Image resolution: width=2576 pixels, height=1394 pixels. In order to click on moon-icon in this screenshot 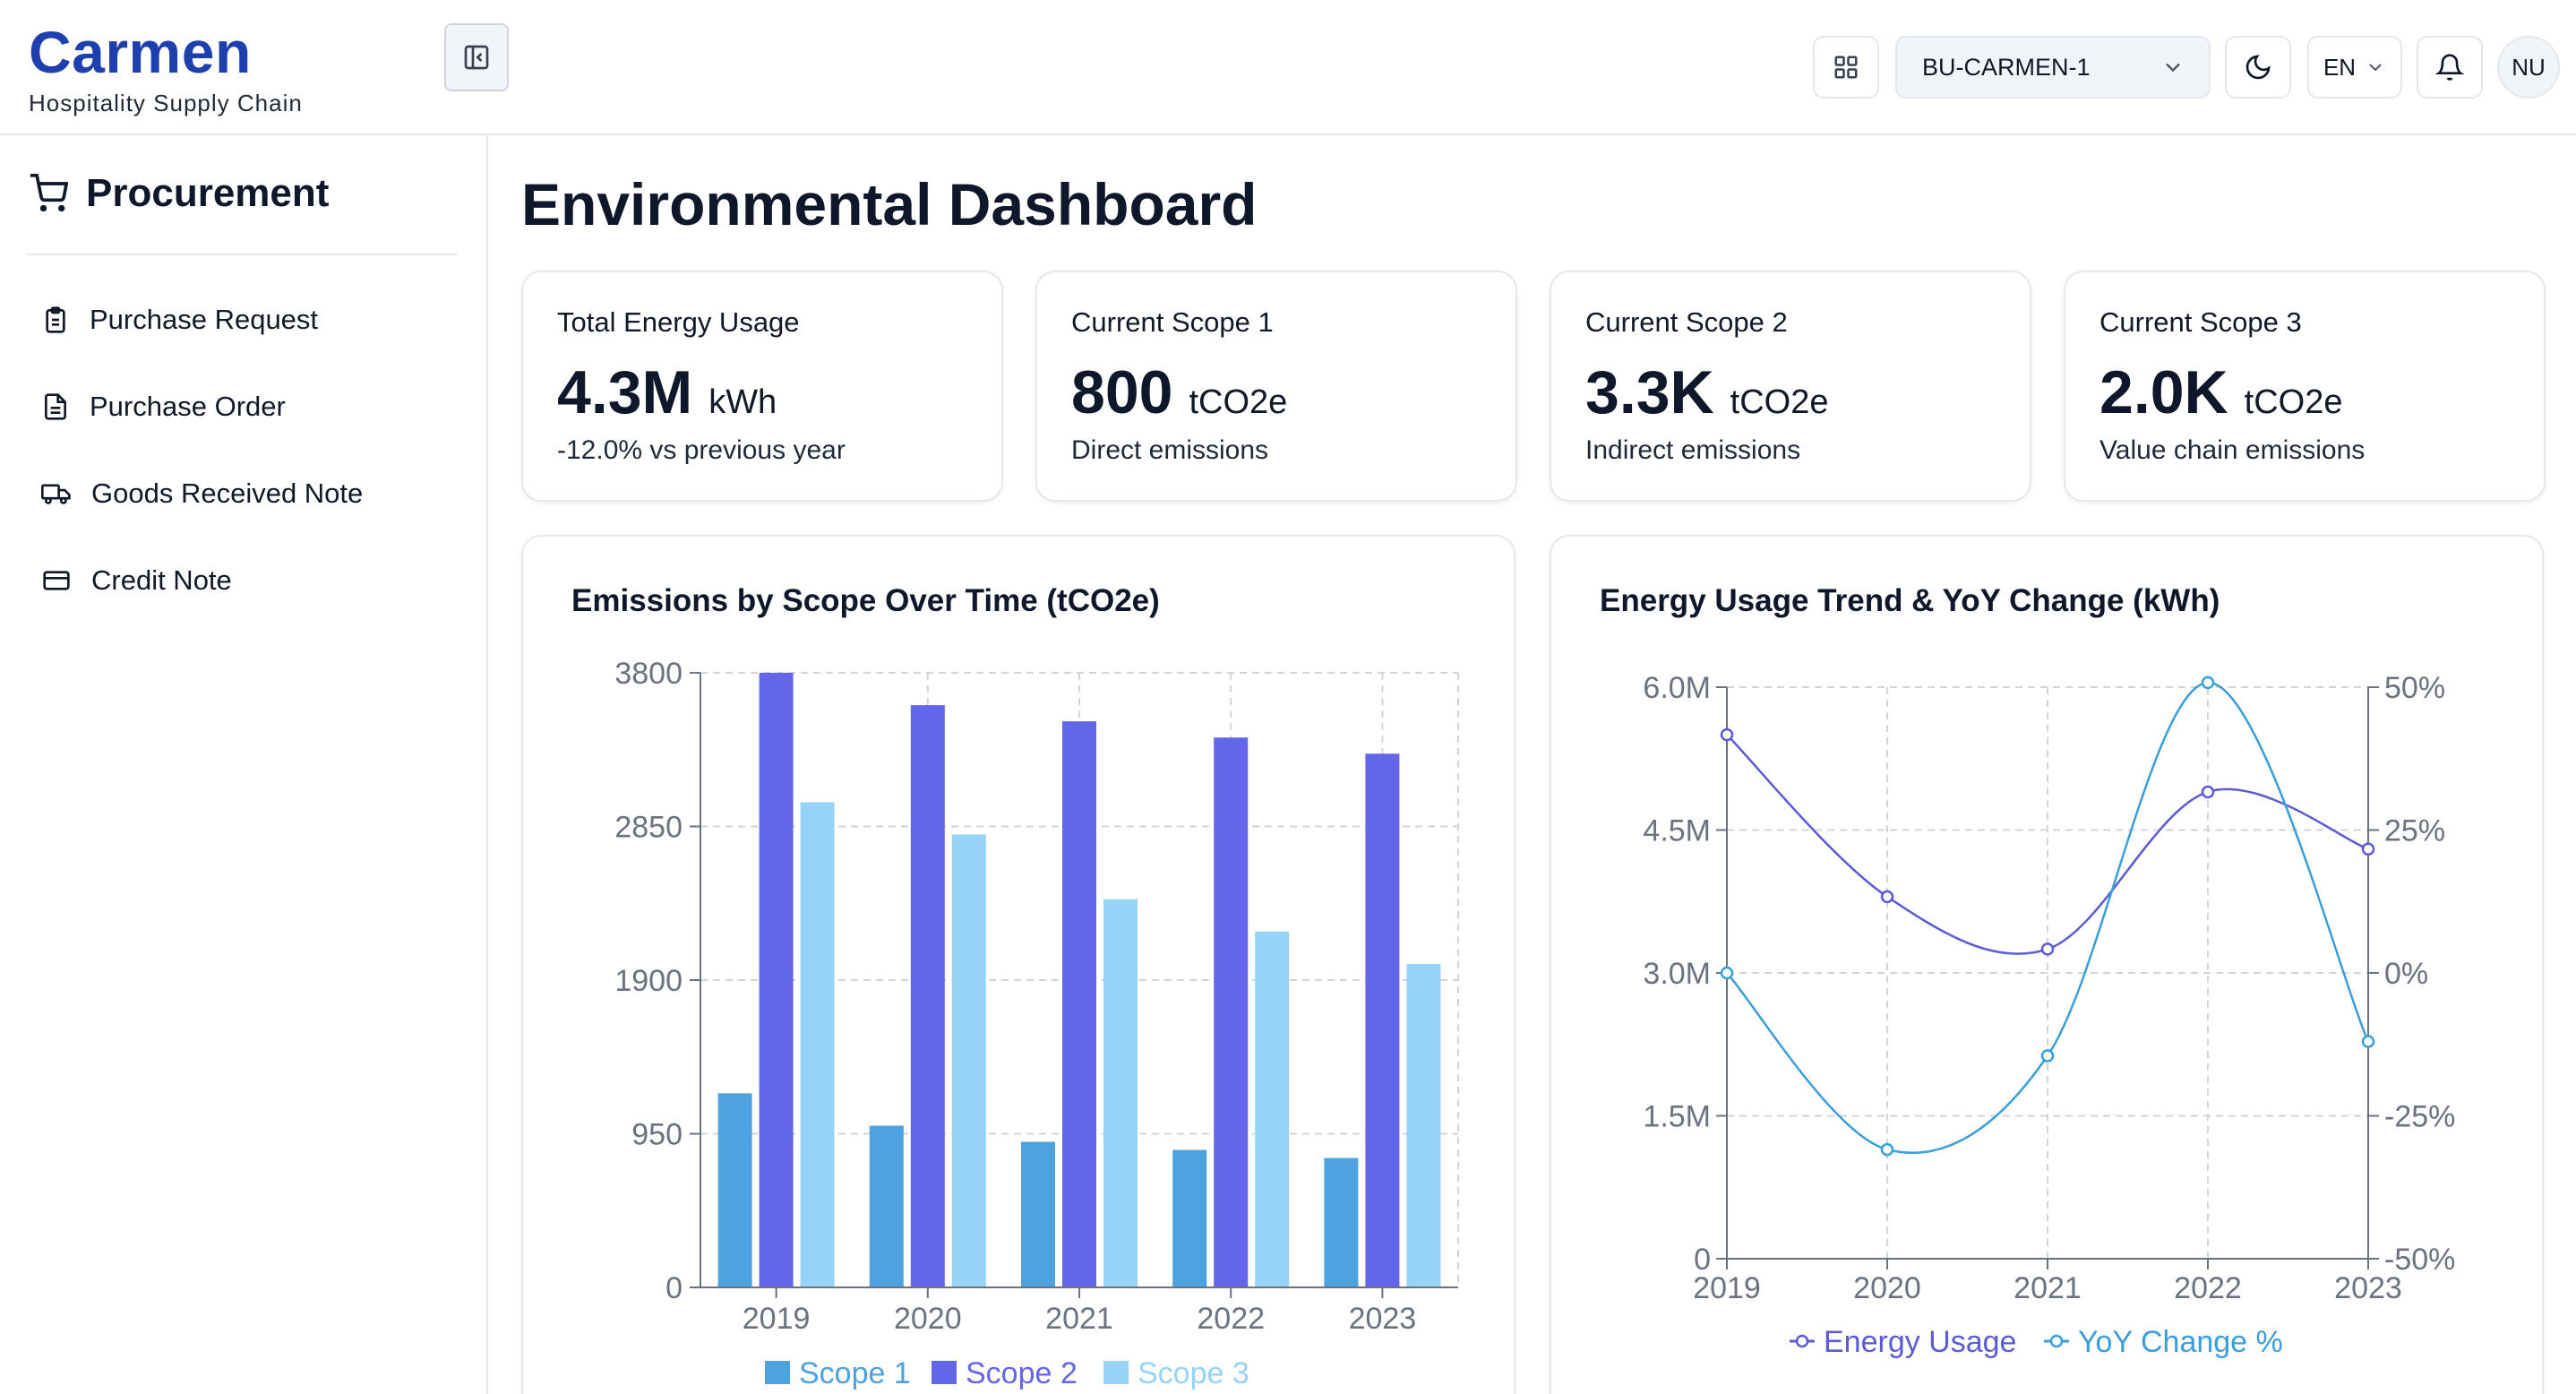, I will do `click(2258, 67)`.